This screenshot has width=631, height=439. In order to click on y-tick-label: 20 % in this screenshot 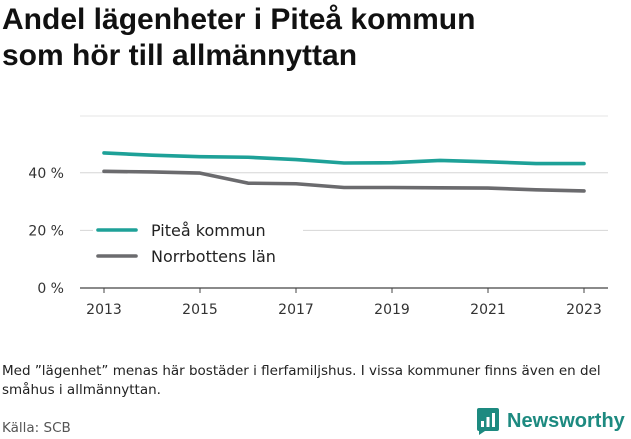, I will do `click(46, 231)`.